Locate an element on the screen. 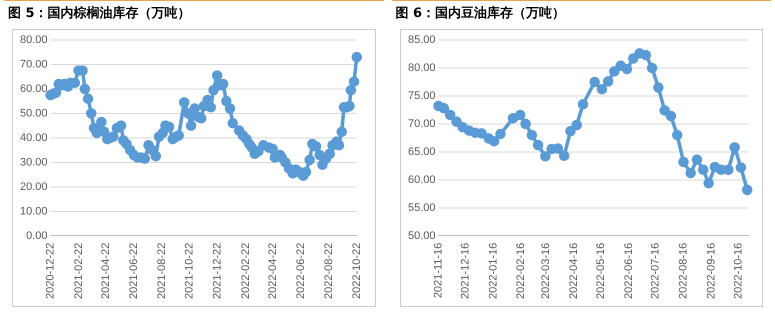 This screenshot has height=328, width=775. x-tick-label: 2022-08-16 is located at coordinates (683, 271).